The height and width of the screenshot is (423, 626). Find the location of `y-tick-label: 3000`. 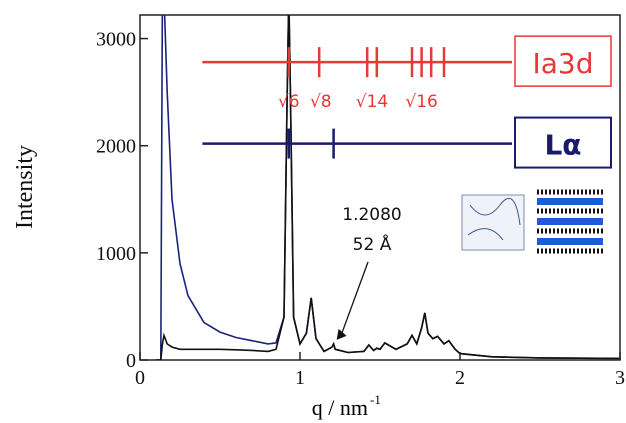

y-tick-label: 3000 is located at coordinates (116, 40).